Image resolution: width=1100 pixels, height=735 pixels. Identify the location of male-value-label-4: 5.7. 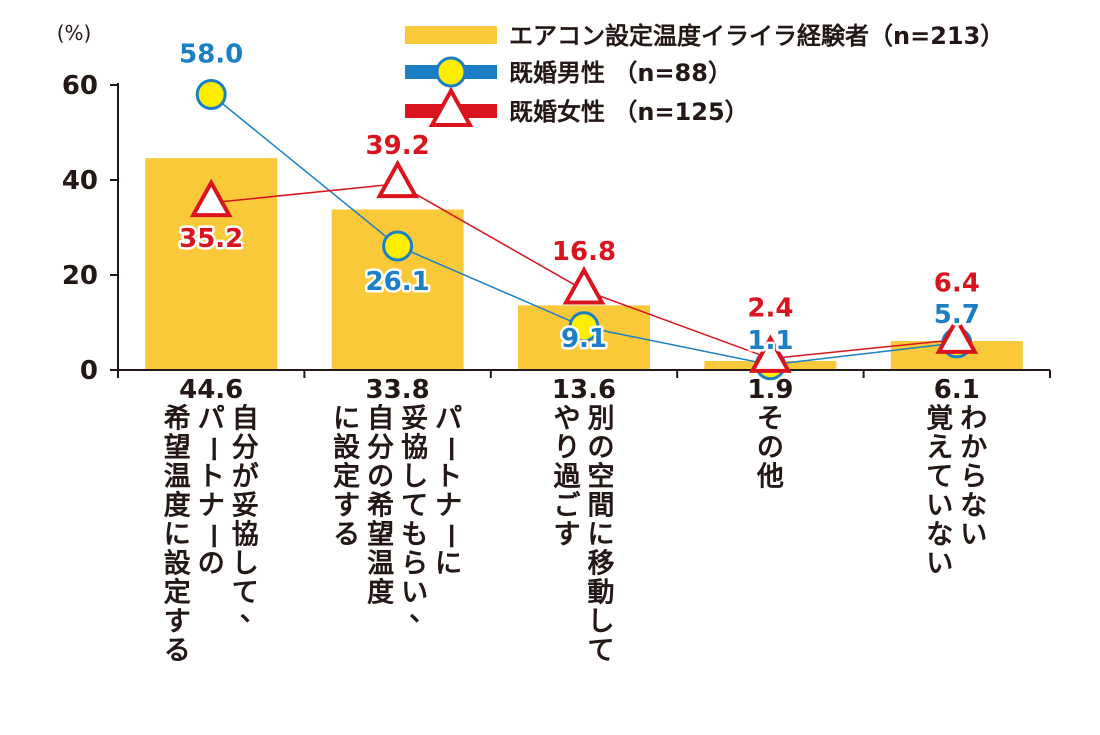
(957, 315).